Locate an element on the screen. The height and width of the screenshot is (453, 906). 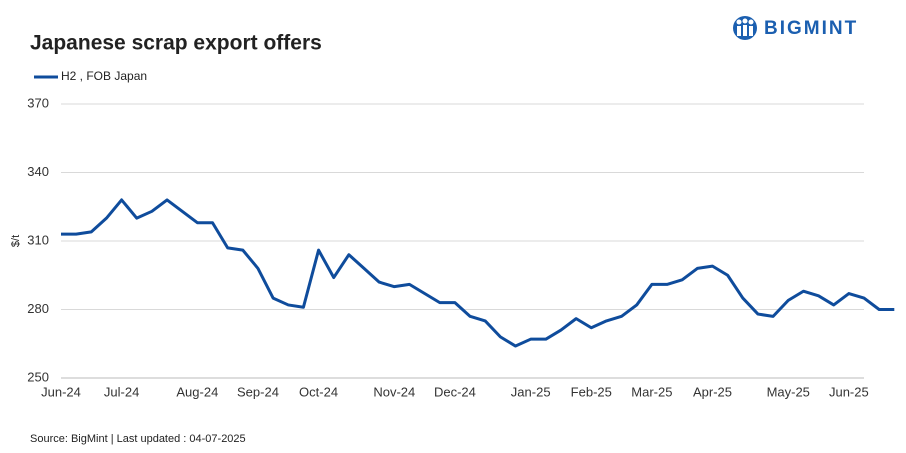
x-tick-label: Oct-24 is located at coordinates (318, 391).